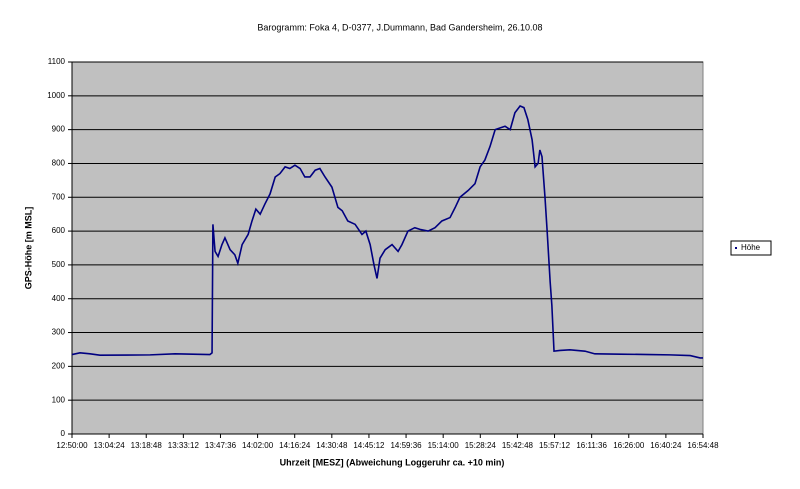 The height and width of the screenshot is (489, 800). I want to click on y-tick-label: 200, so click(59, 365).